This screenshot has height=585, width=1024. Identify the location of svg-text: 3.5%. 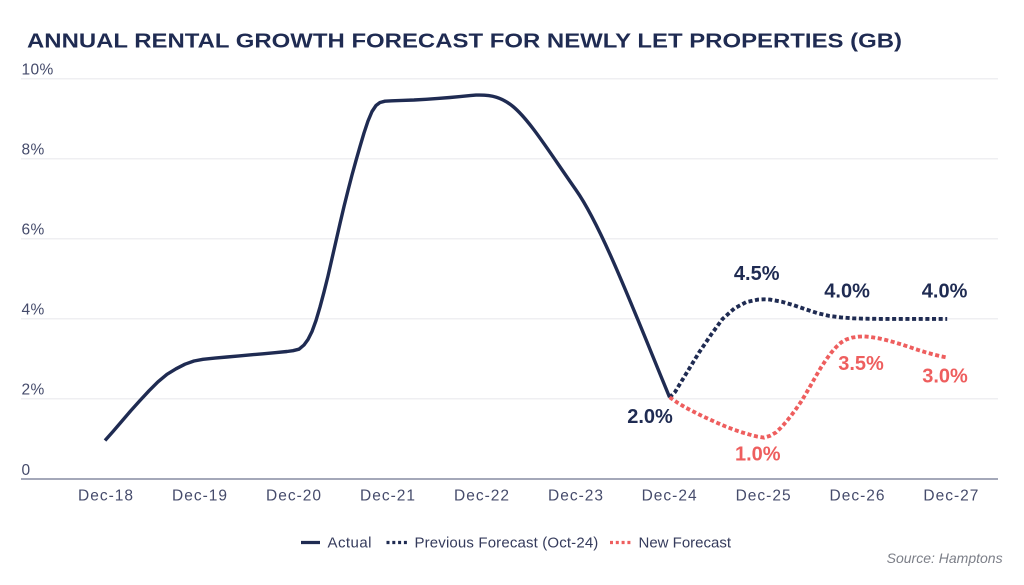
(861, 364).